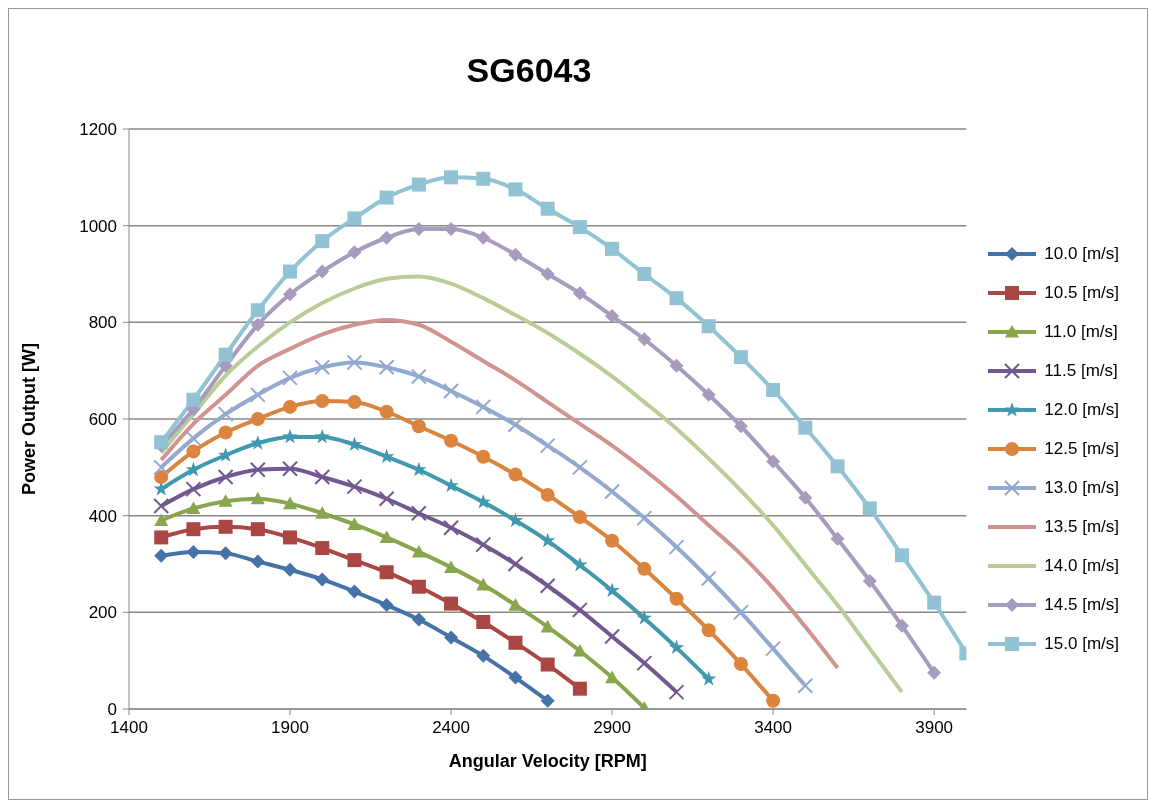 The image size is (1158, 810). I want to click on legend-label: 12.0 [m/s], so click(1081, 410).